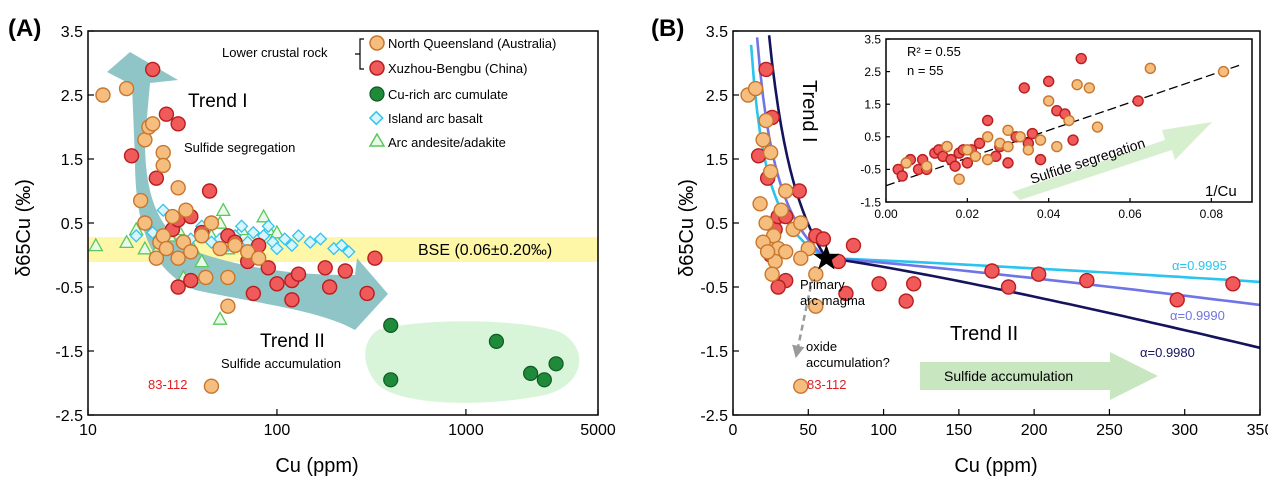  Describe the element at coordinates (1063, 125) in the screenshot. I see `inset-fit-line` at that location.